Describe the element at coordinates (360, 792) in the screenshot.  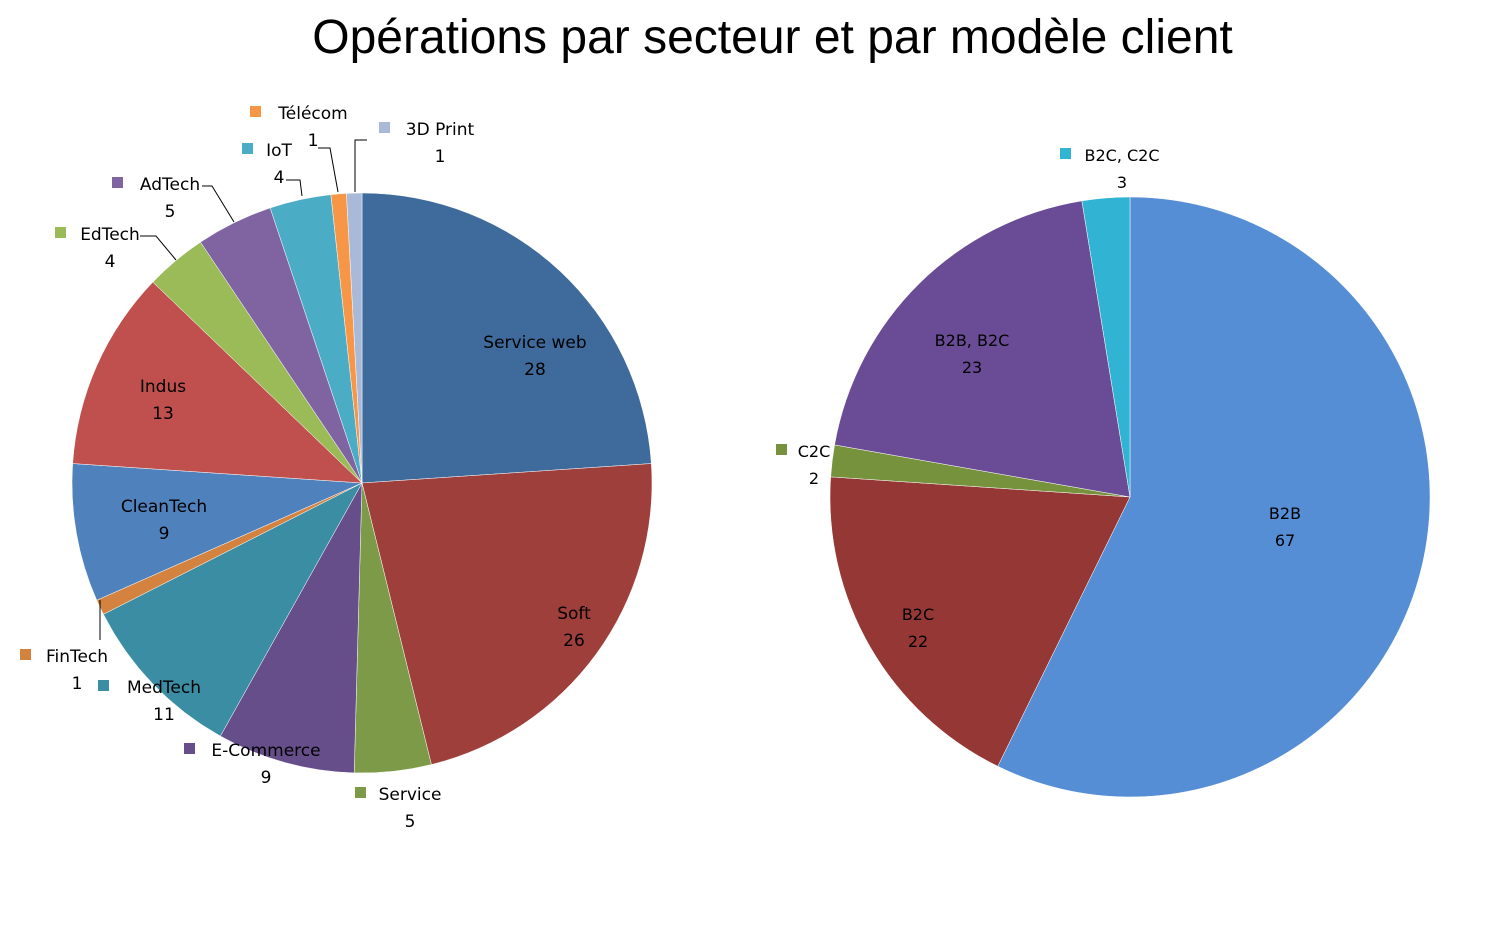
I see `legend-key-service` at that location.